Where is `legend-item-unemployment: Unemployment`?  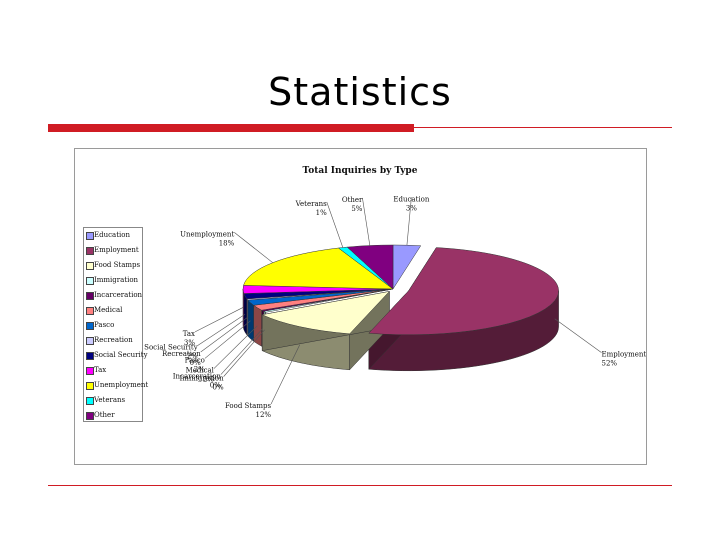 legend-item-unemployment: Unemployment is located at coordinates (116, 385).